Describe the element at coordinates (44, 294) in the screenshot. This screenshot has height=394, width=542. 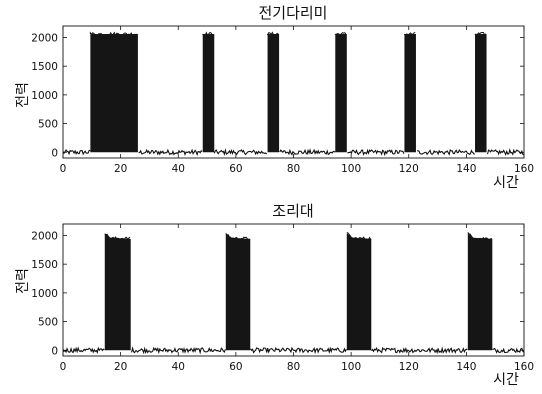
I see `y-tick-label-cooktop: 1000` at that location.